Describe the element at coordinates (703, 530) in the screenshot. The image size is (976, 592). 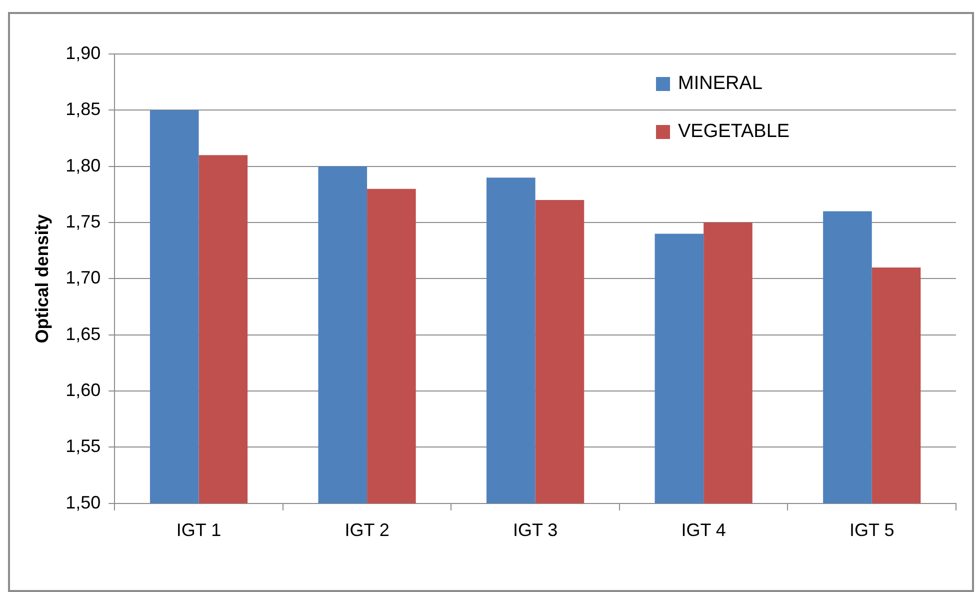
I see `x-tick-label: IGT 4` at that location.